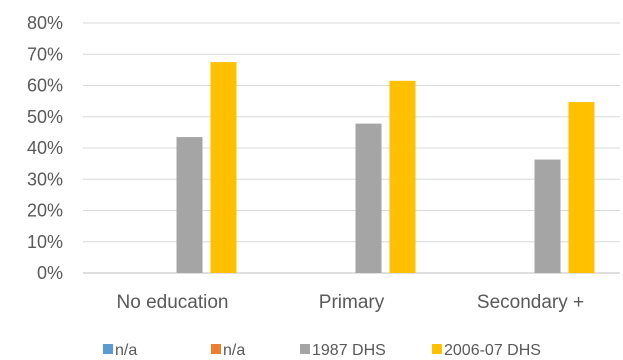 Image resolution: width=623 pixels, height=360 pixels. Describe the element at coordinates (45, 86) in the screenshot. I see `y-tick-label: 60%` at that location.